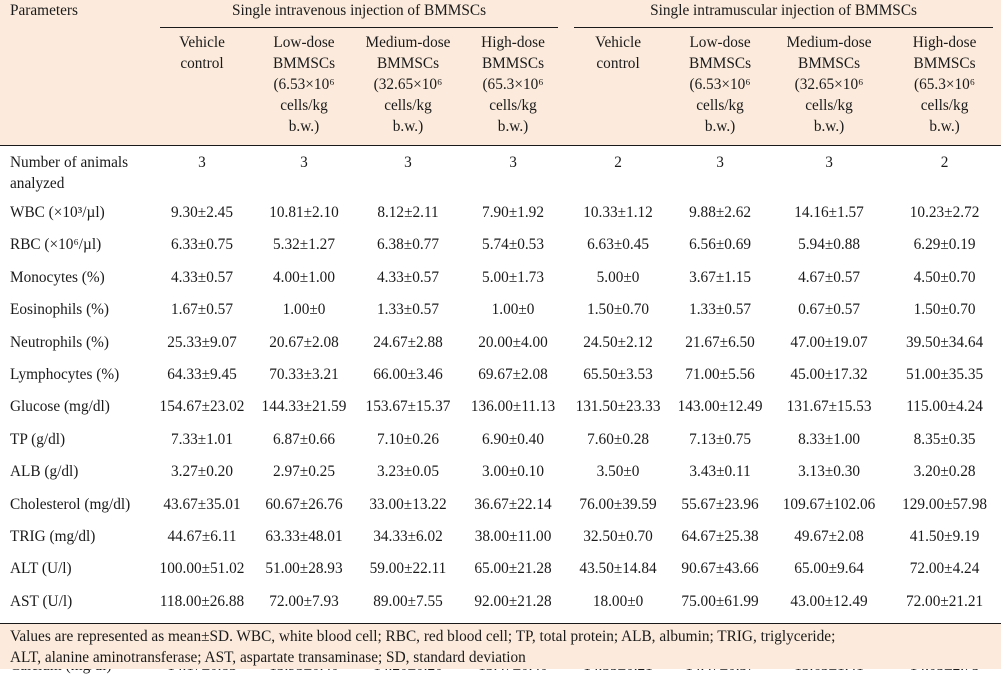  What do you see at coordinates (408, 505) in the screenshot?
I see `table-cell: 33.00±13.22` at bounding box center [408, 505].